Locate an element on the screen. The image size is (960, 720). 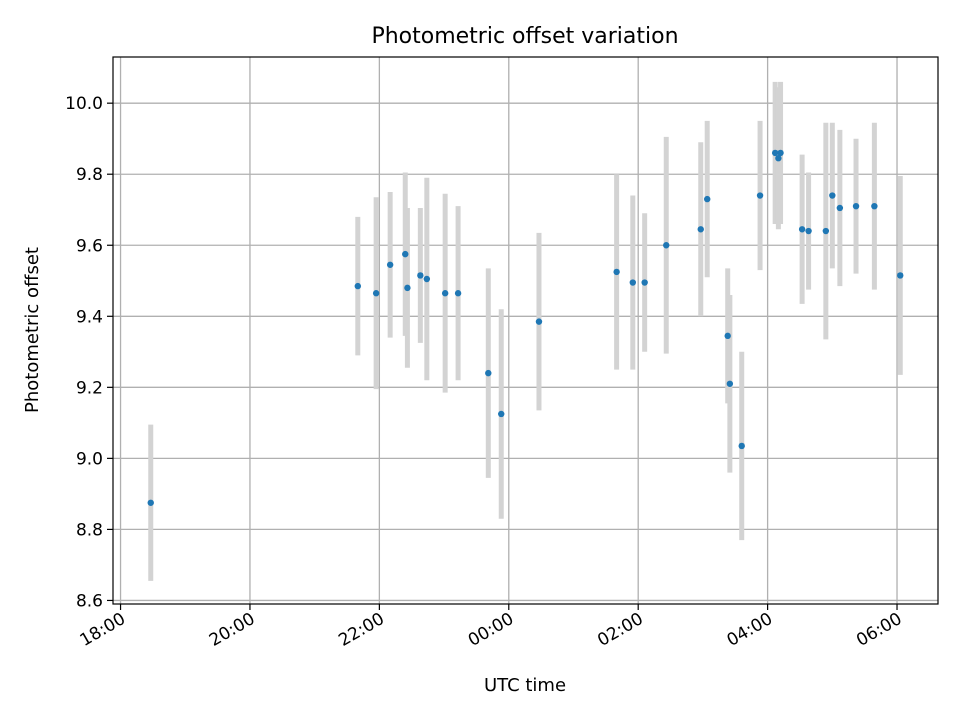
x-tick-label: 06:00 is located at coordinates (879, 630).